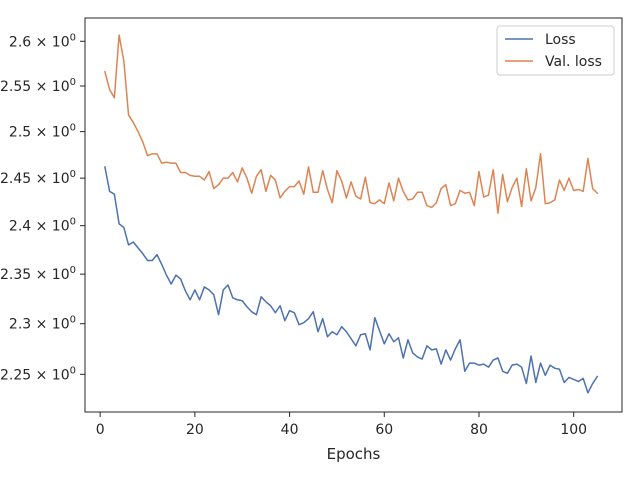 Image resolution: width=640 pixels, height=480 pixels. Describe the element at coordinates (290, 430) in the screenshot. I see `x-tick-label: 40` at that location.